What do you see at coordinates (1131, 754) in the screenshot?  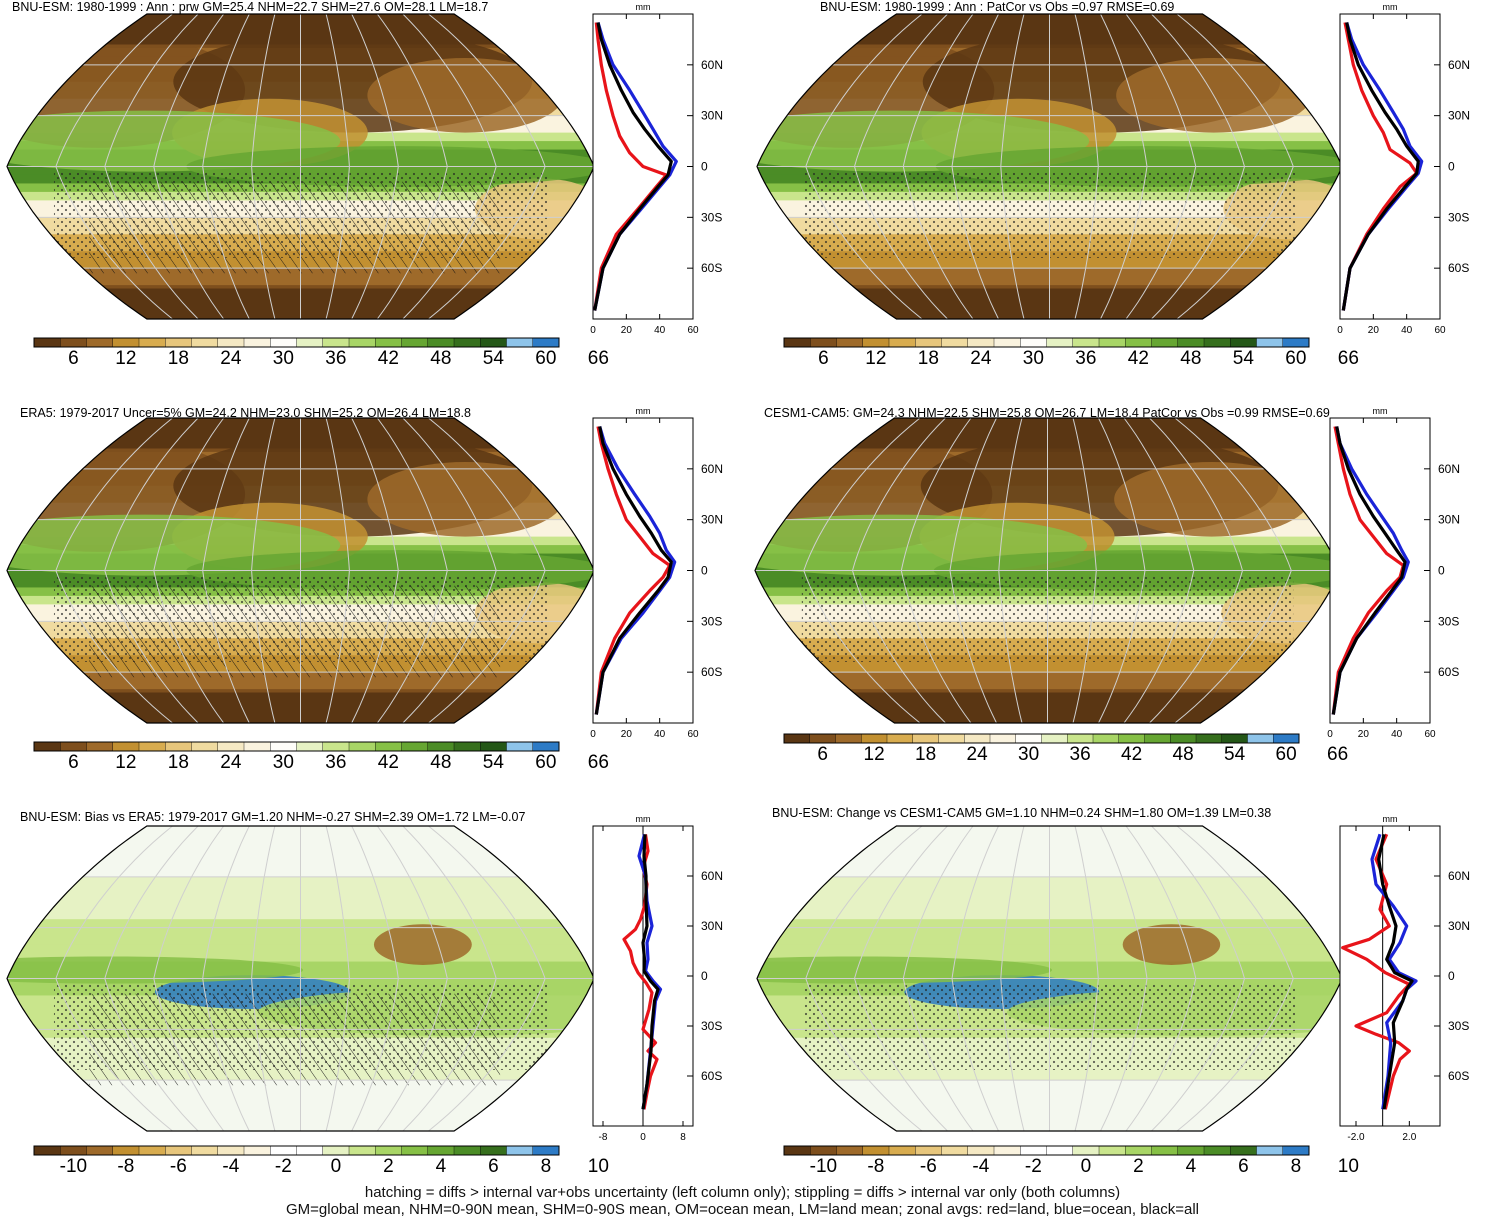 I see `colorbar-label: 42` at bounding box center [1131, 754].